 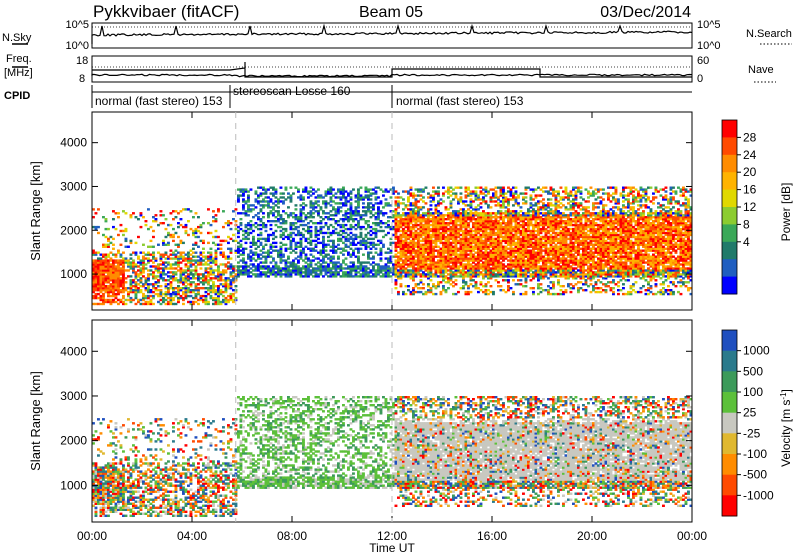 I want to click on cpid-label: CPID, so click(x=17, y=96).